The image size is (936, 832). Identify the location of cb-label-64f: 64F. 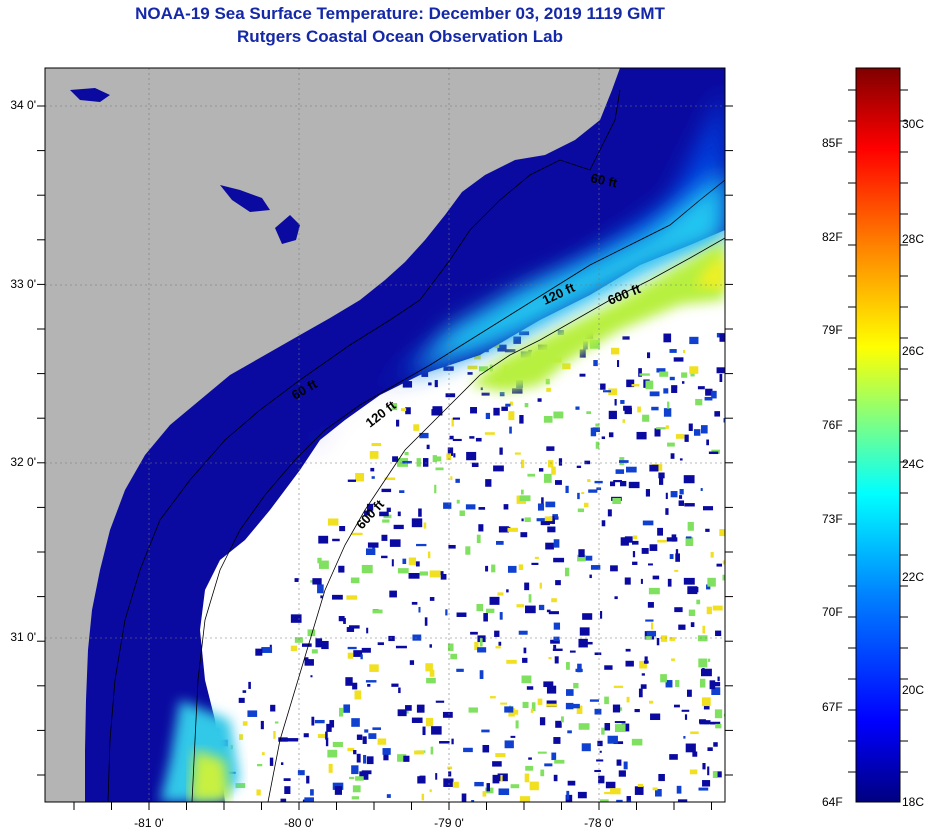
(832, 802).